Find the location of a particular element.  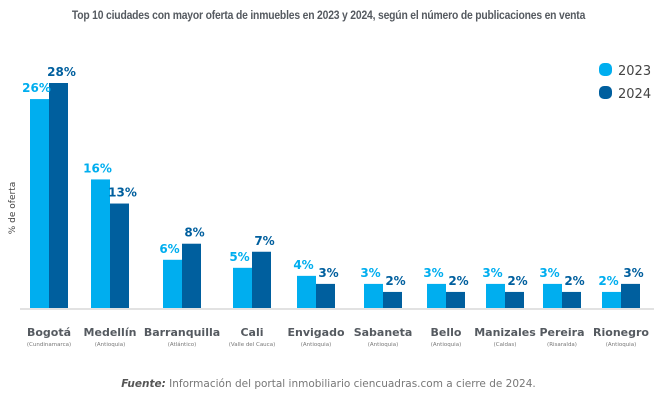

value-label-bello-2024: 2% is located at coordinates (458, 281).